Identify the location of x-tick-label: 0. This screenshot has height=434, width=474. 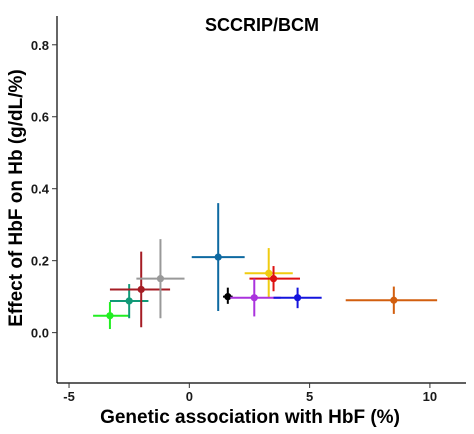
(189, 396).